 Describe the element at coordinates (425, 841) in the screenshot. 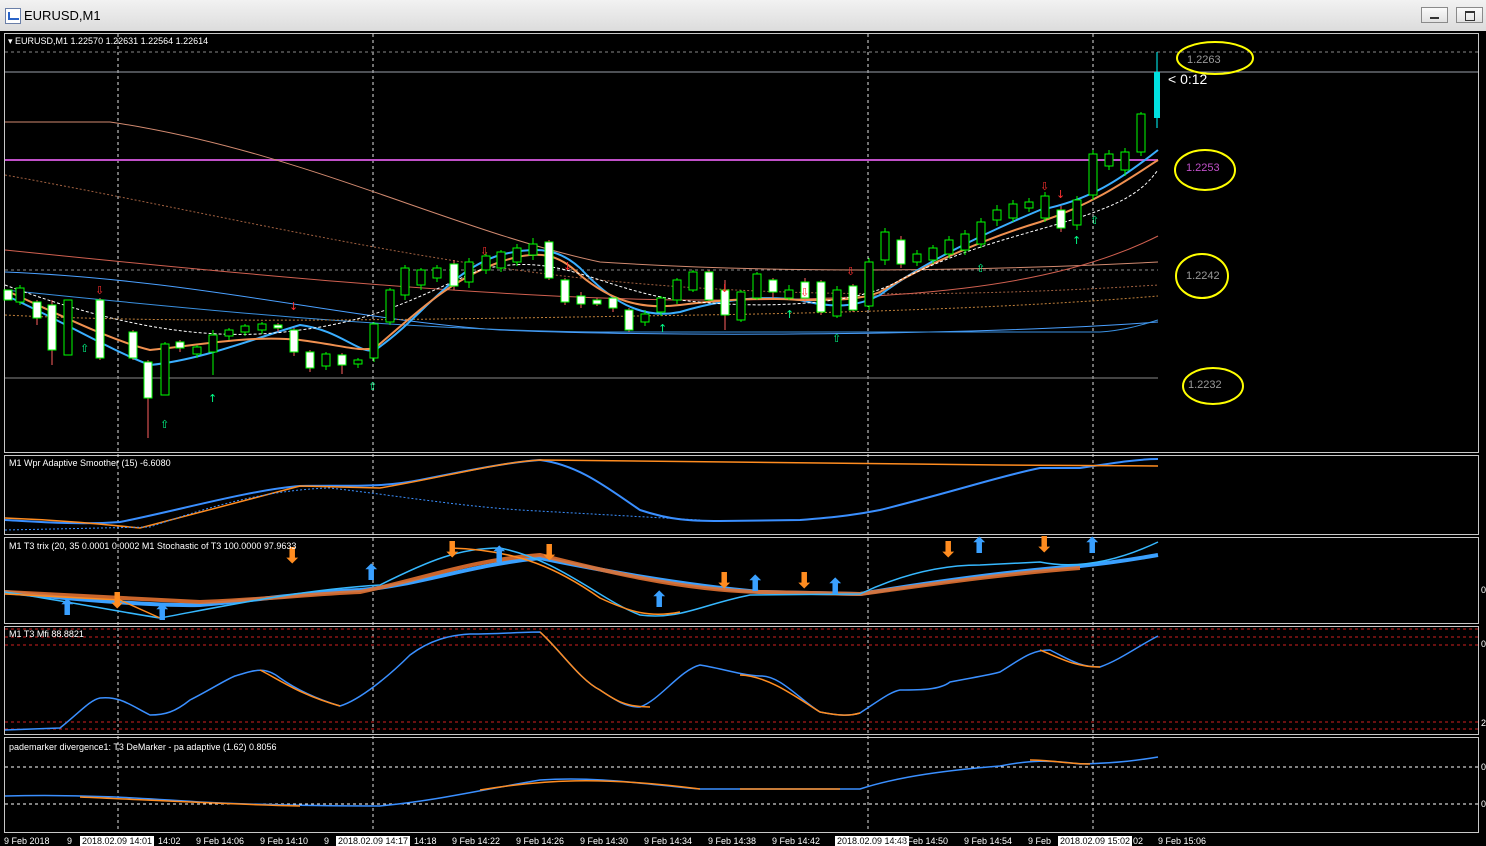

I see `time-axis-label: 14:18` at that location.